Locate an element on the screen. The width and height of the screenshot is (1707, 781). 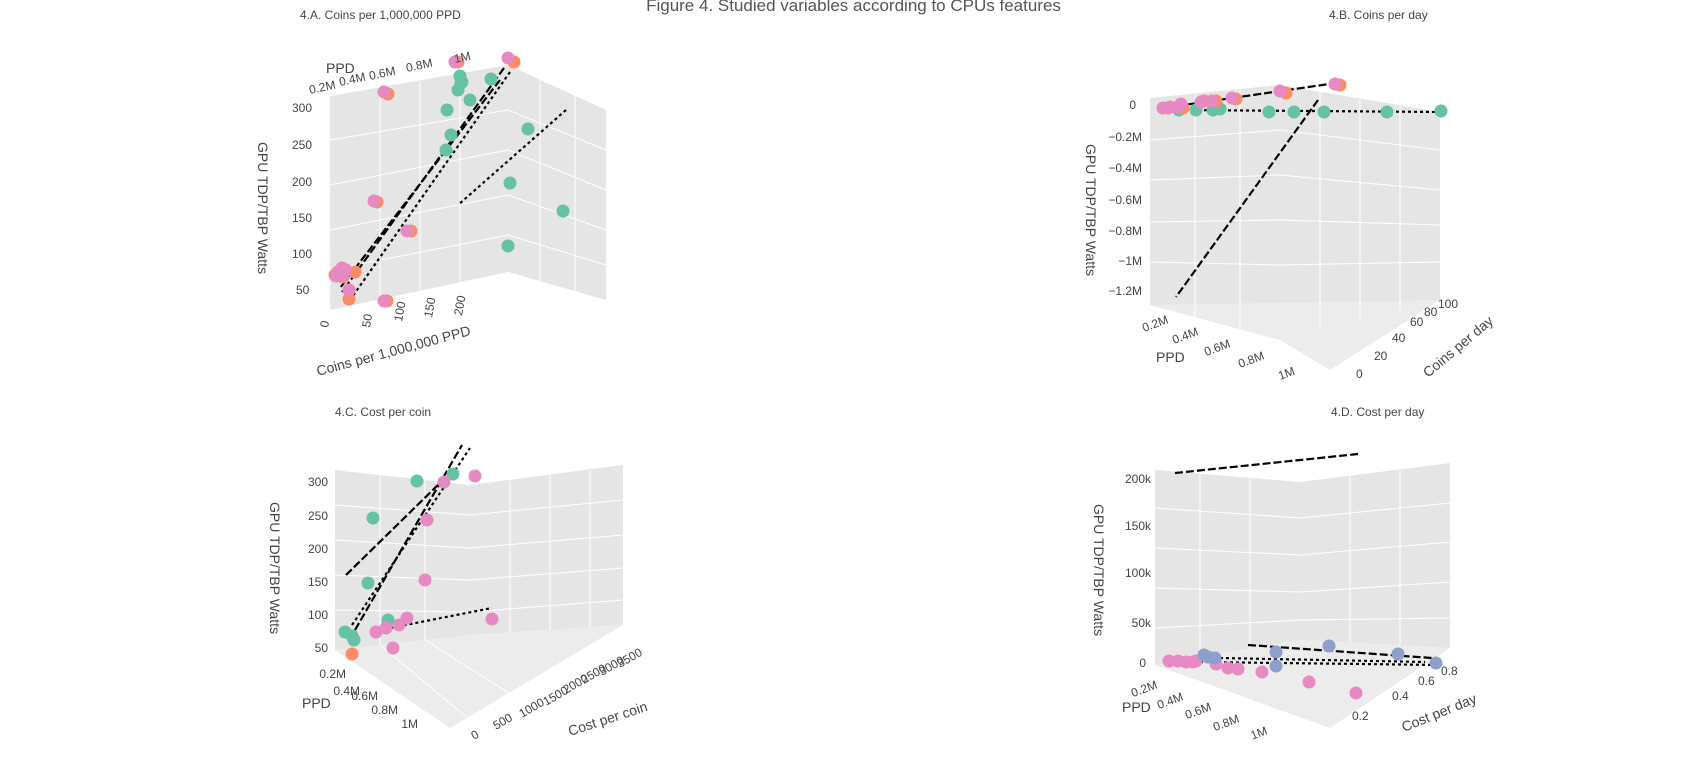
panel-b-fit-line is located at coordinates (1247, 198).